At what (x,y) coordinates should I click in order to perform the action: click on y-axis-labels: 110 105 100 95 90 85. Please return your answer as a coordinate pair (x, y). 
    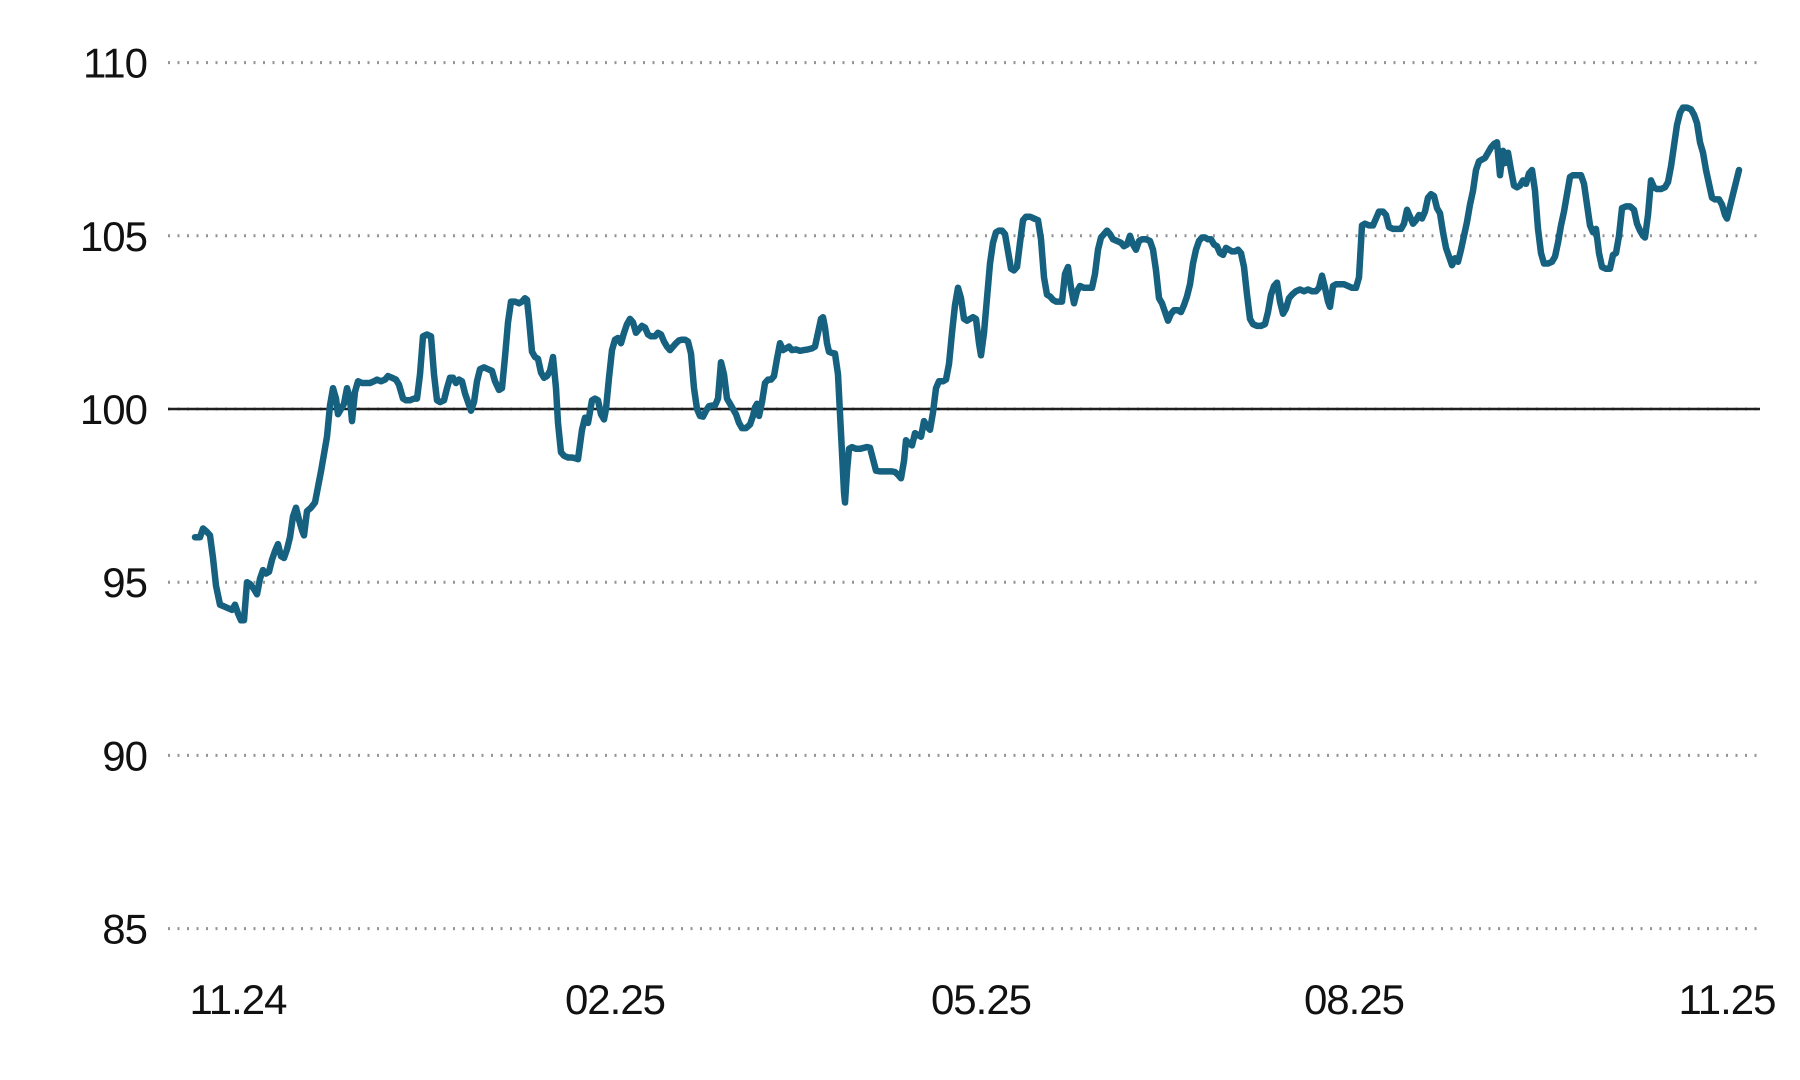
    Looking at the image, I should click on (114, 496).